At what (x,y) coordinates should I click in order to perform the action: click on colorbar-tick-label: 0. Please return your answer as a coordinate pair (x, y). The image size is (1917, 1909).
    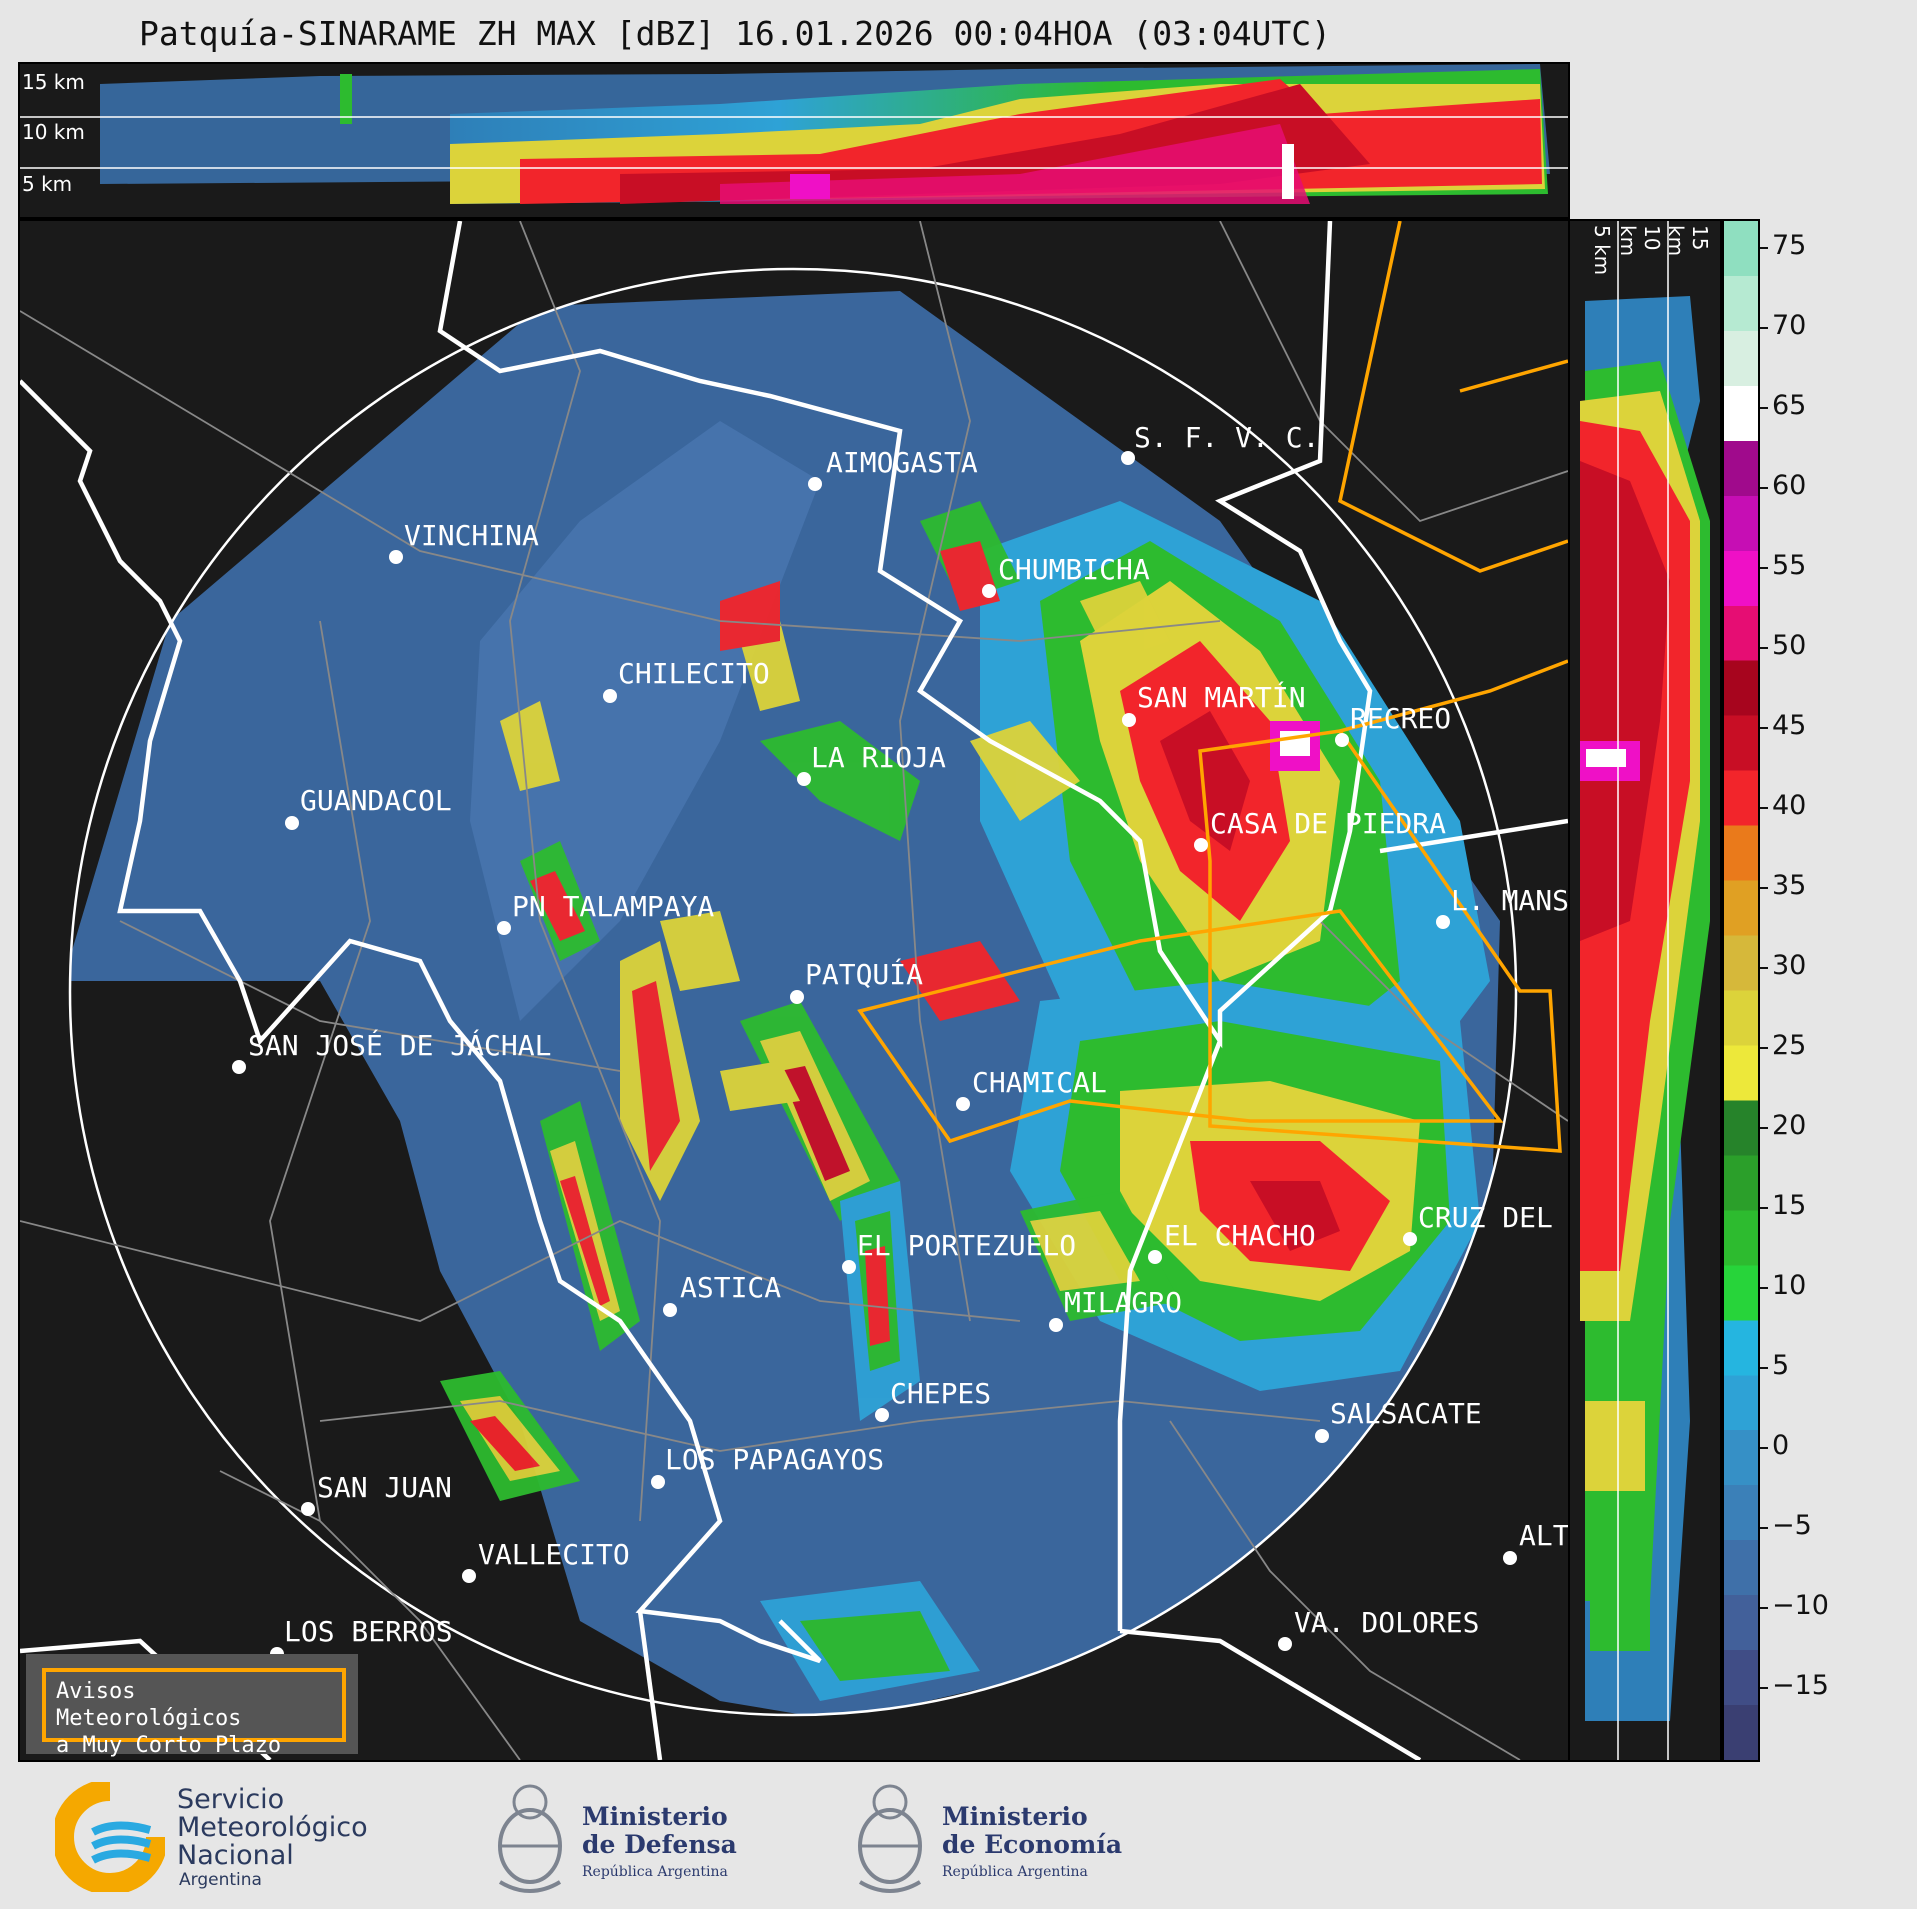
    Looking at the image, I should click on (1781, 1445).